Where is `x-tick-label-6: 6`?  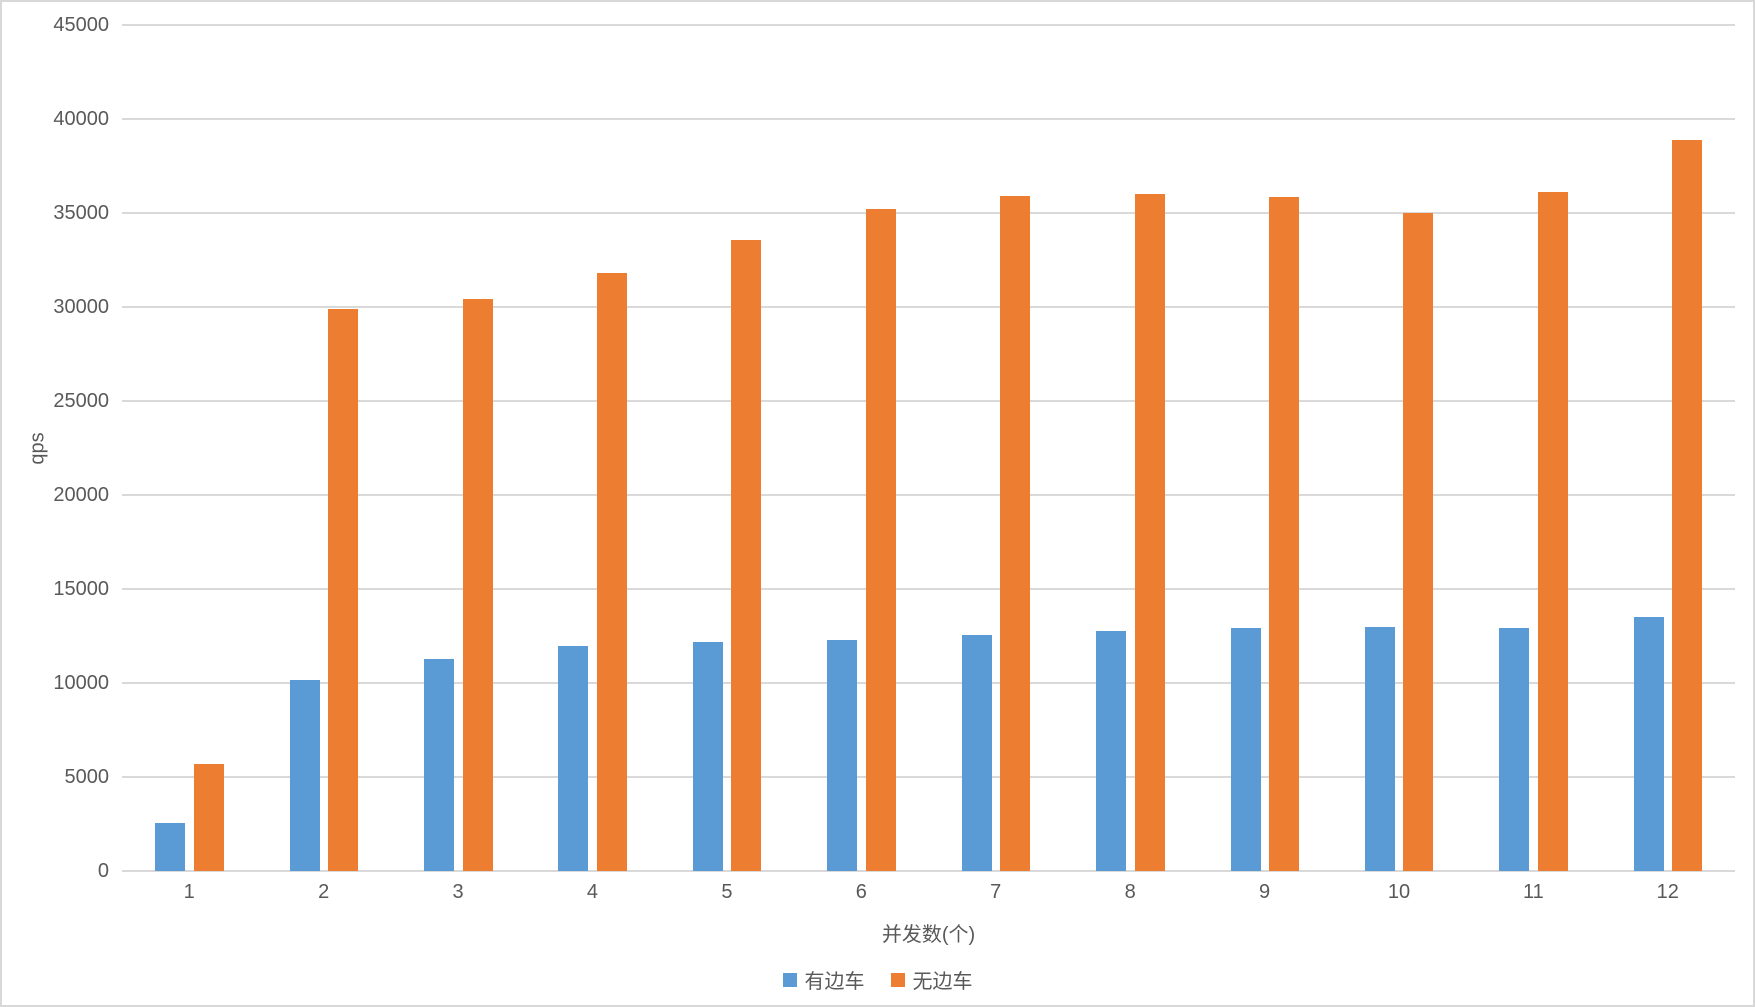
x-tick-label-6: 6 is located at coordinates (861, 892).